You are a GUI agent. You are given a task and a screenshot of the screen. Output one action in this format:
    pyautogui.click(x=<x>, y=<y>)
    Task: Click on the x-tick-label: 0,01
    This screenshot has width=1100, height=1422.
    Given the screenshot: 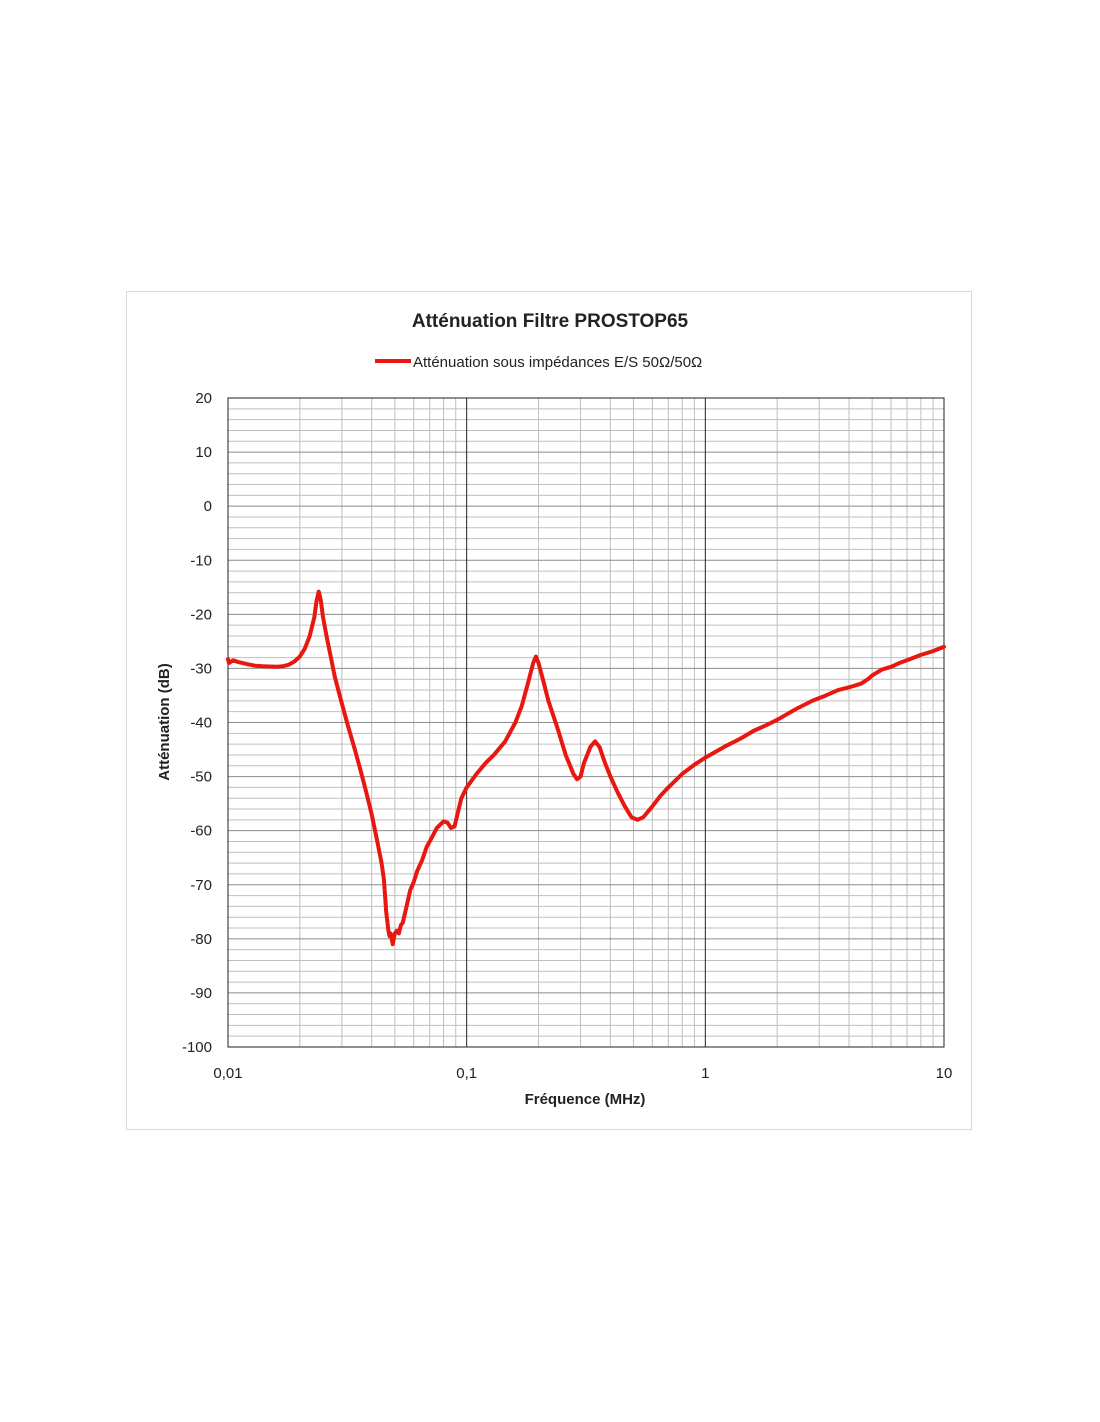 What is the action you would take?
    pyautogui.click(x=227, y=1073)
    